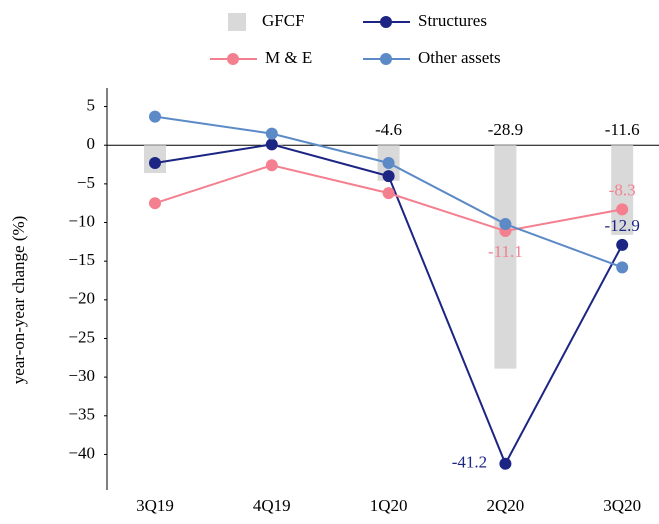  What do you see at coordinates (389, 505) in the screenshot?
I see `x-tick-label: 1Q20` at bounding box center [389, 505].